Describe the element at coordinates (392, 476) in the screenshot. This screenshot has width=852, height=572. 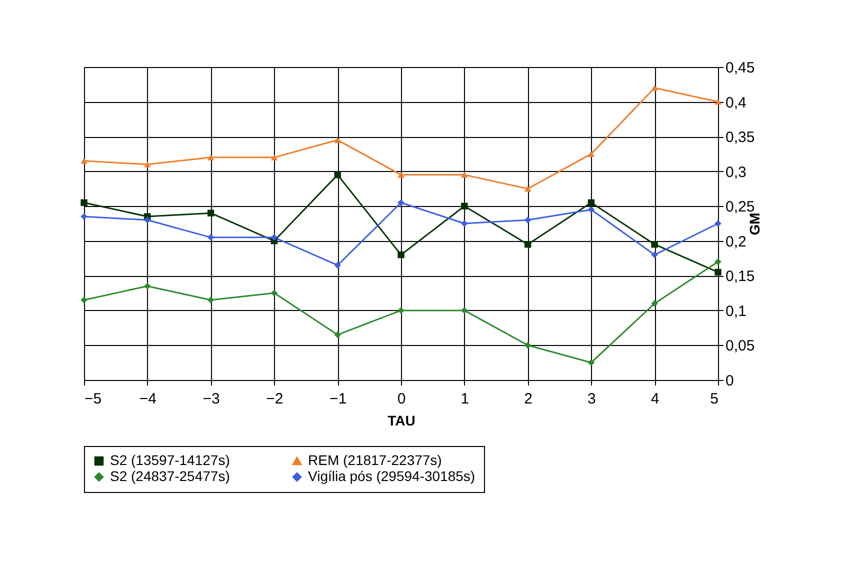
I see `legend-label: Vigília pós (29594-30185s)` at that location.